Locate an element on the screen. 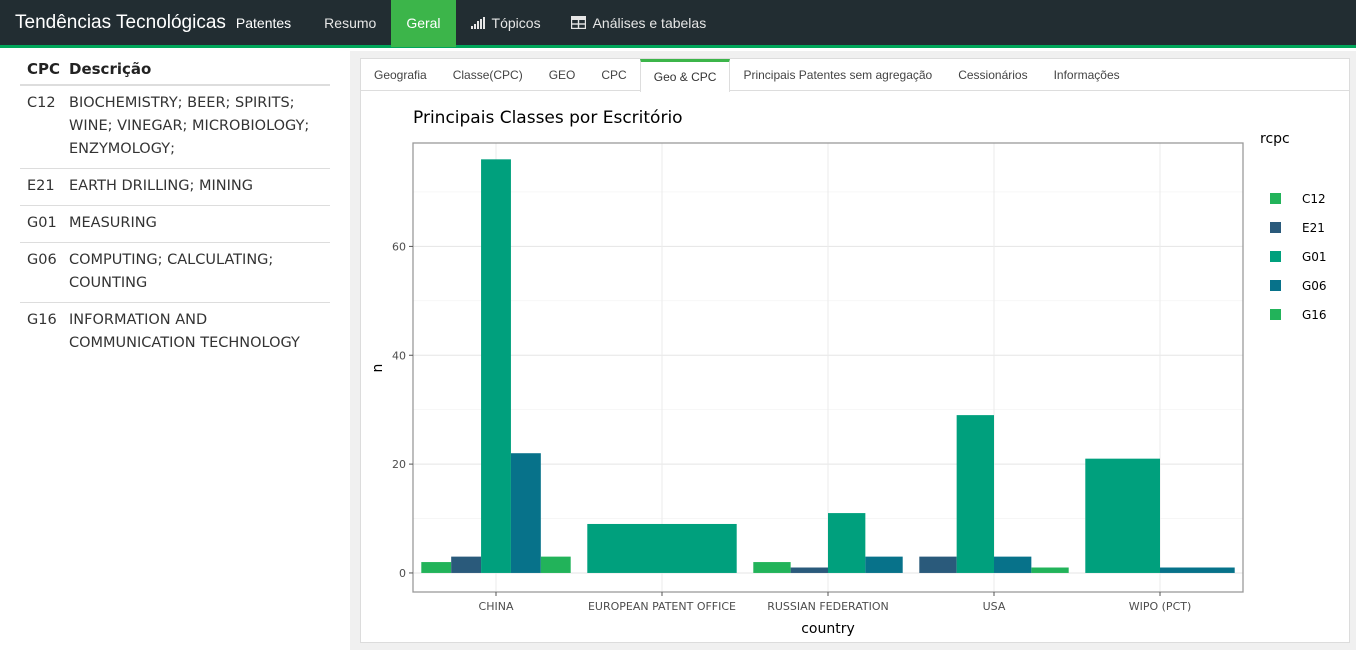 Image resolution: width=1356 pixels, height=650 pixels. nav-resumo: Resumo is located at coordinates (350, 23).